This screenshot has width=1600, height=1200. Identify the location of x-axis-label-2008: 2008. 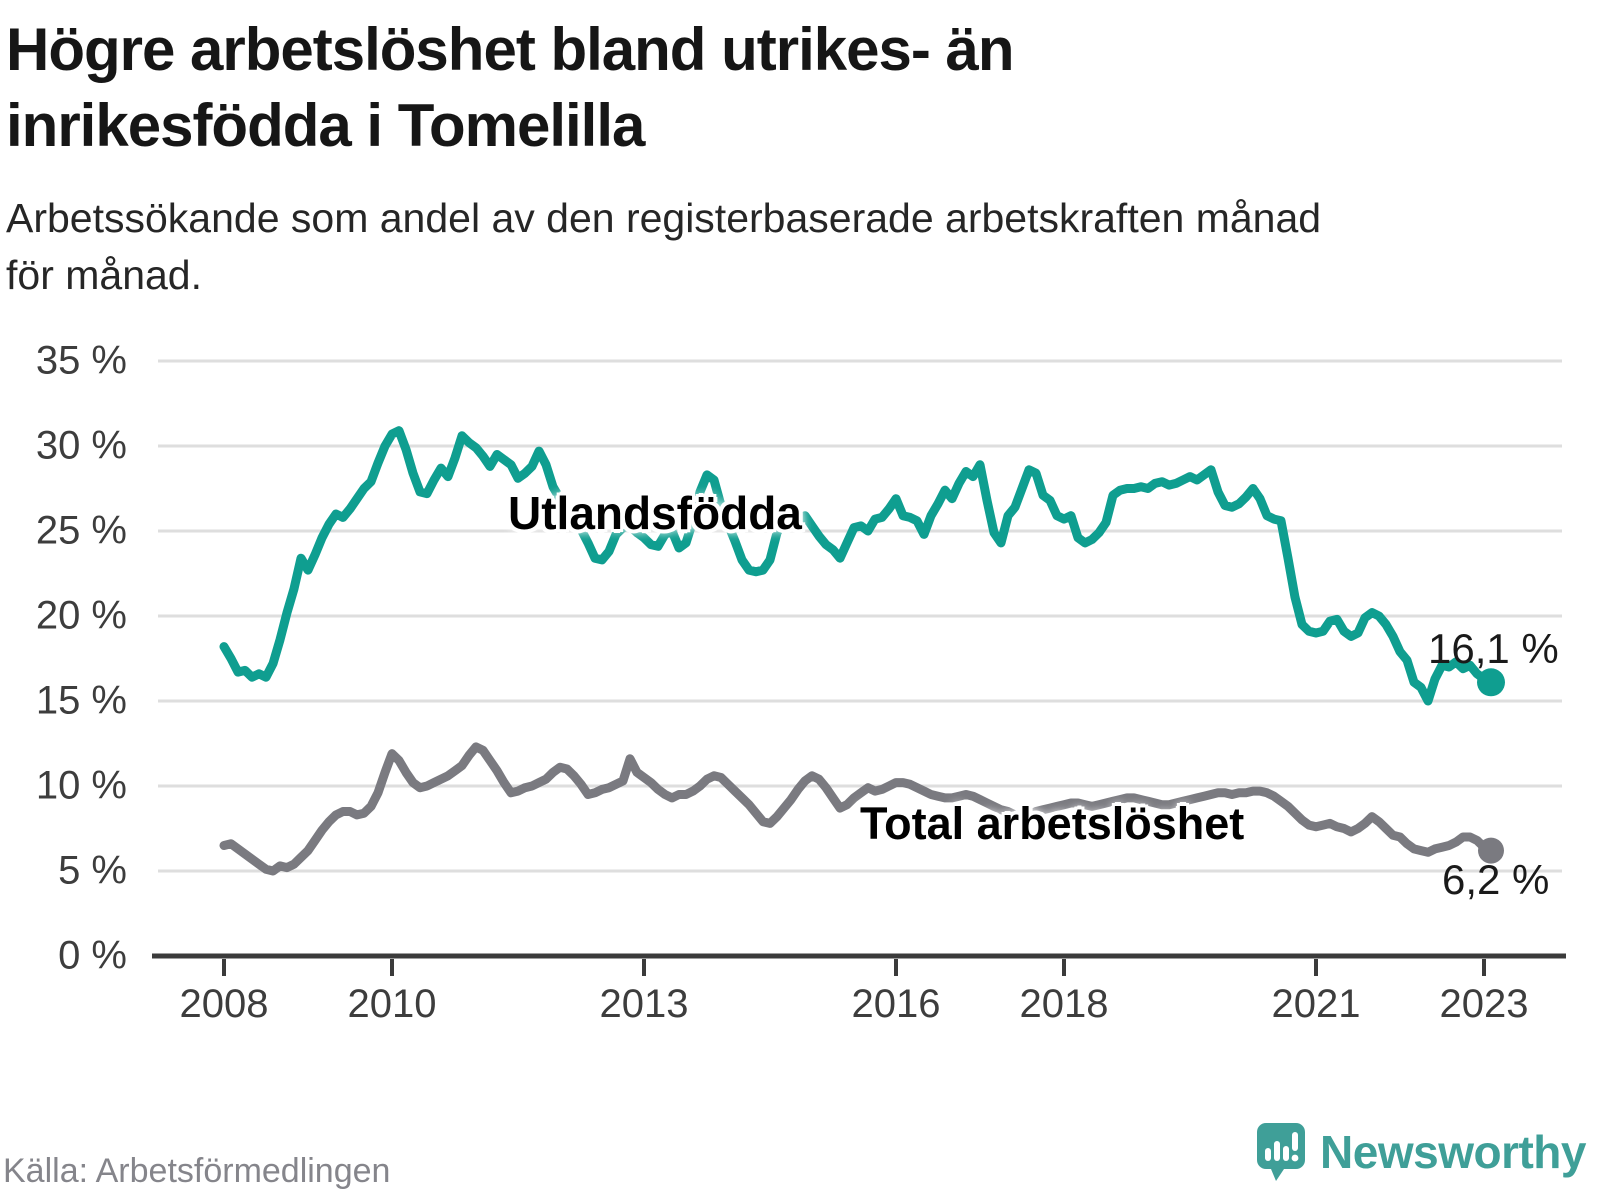
(224, 1004).